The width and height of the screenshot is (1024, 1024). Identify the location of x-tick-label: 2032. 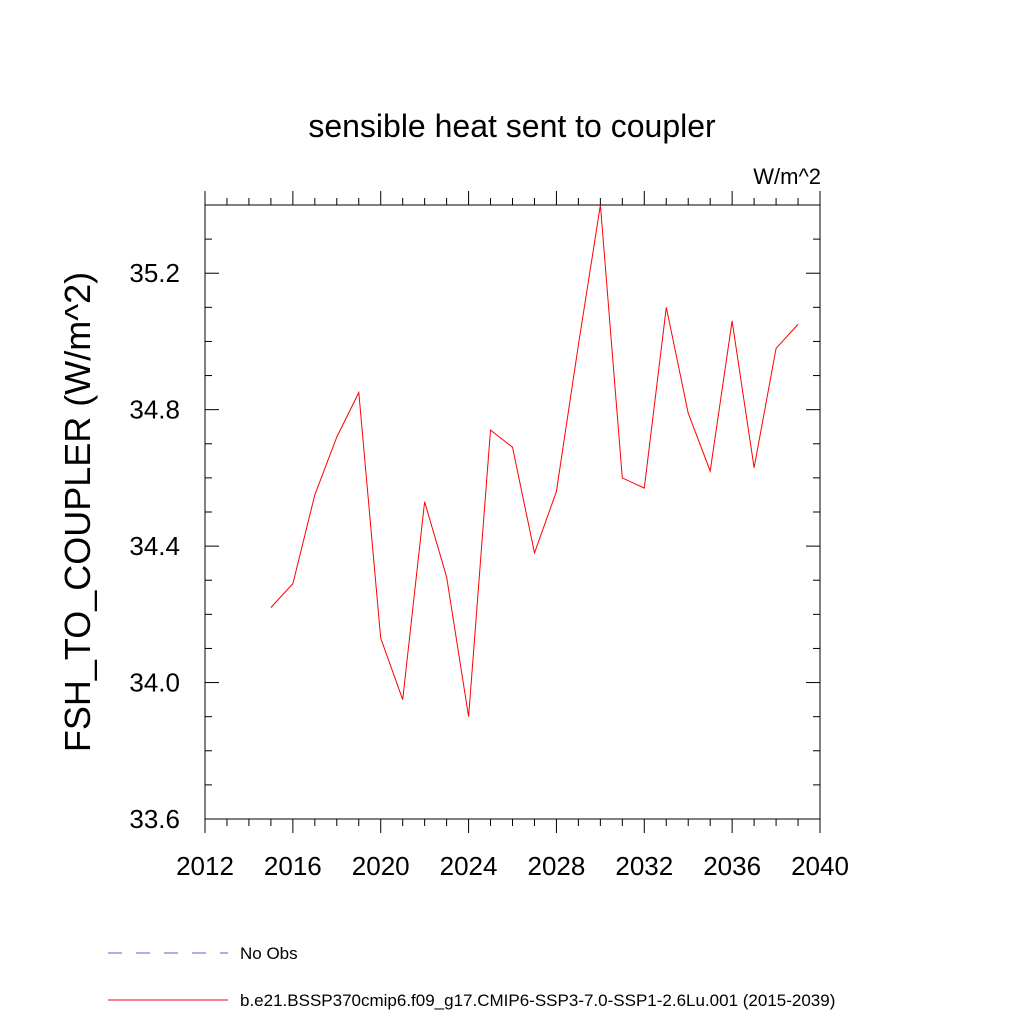
(644, 866).